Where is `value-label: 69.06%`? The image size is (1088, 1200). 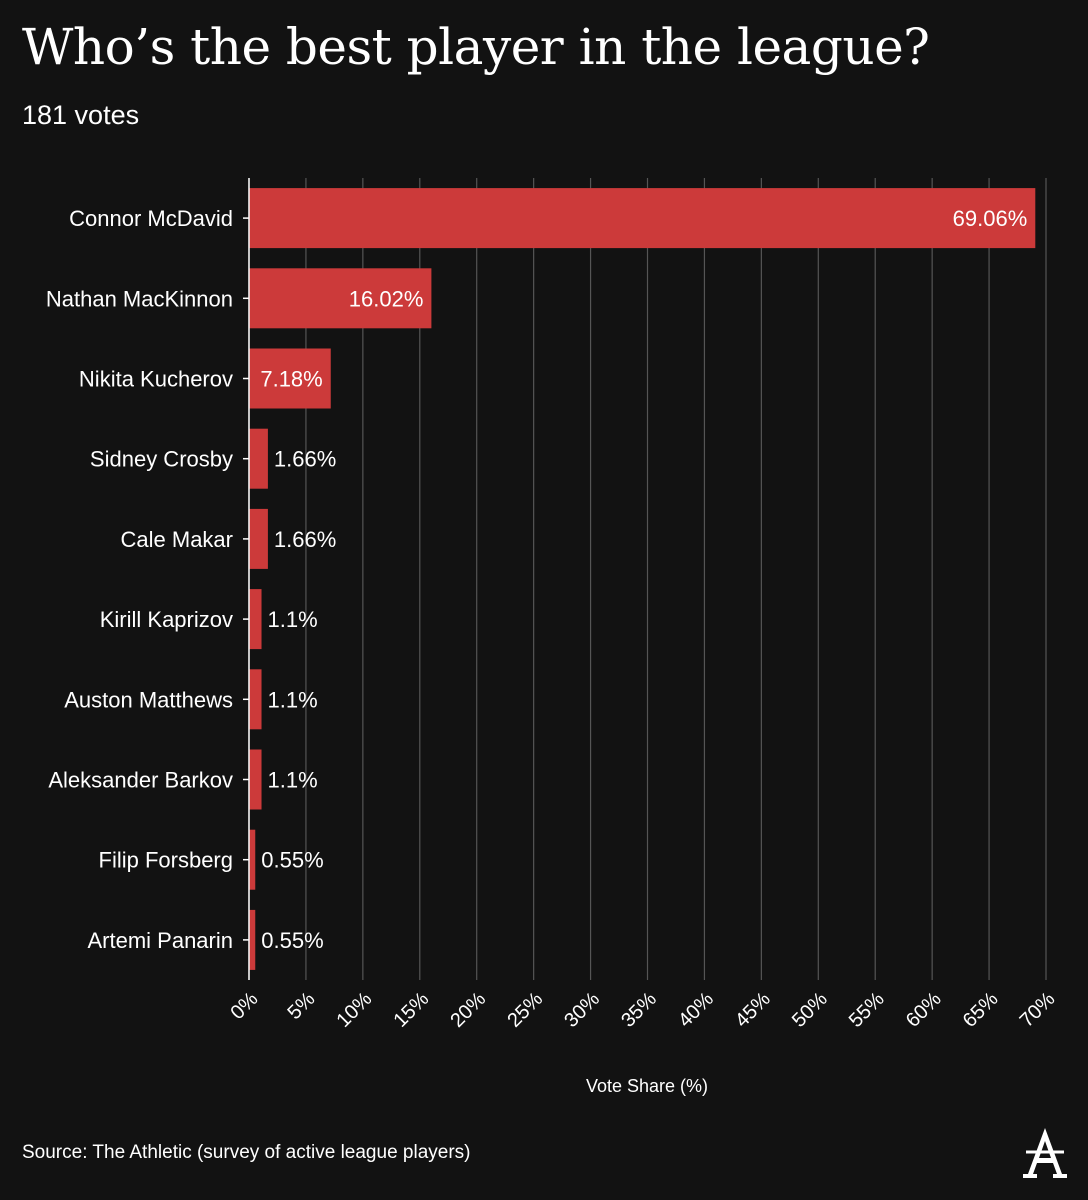
value-label: 69.06% is located at coordinates (990, 218).